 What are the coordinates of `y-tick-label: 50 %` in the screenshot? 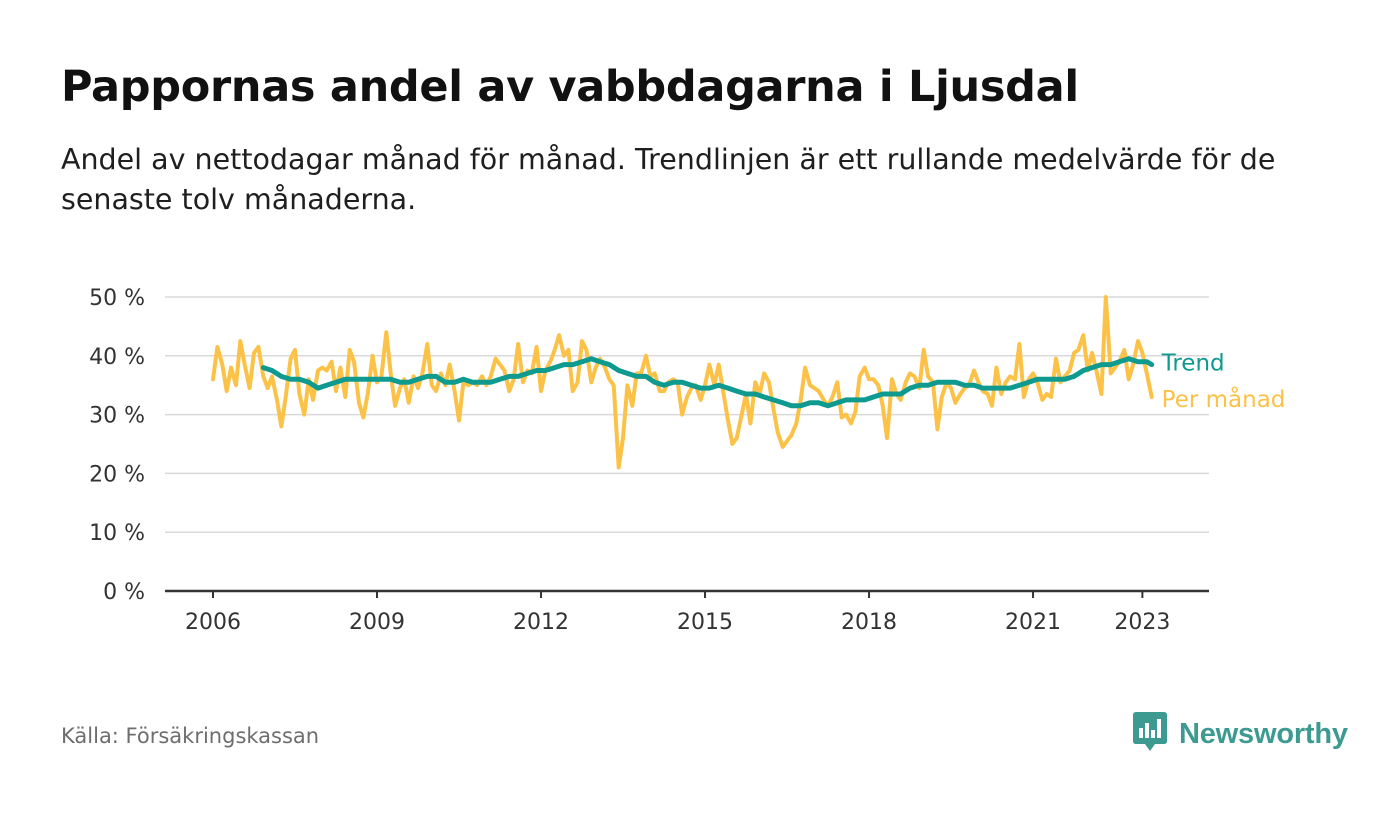 It's located at (117, 298).